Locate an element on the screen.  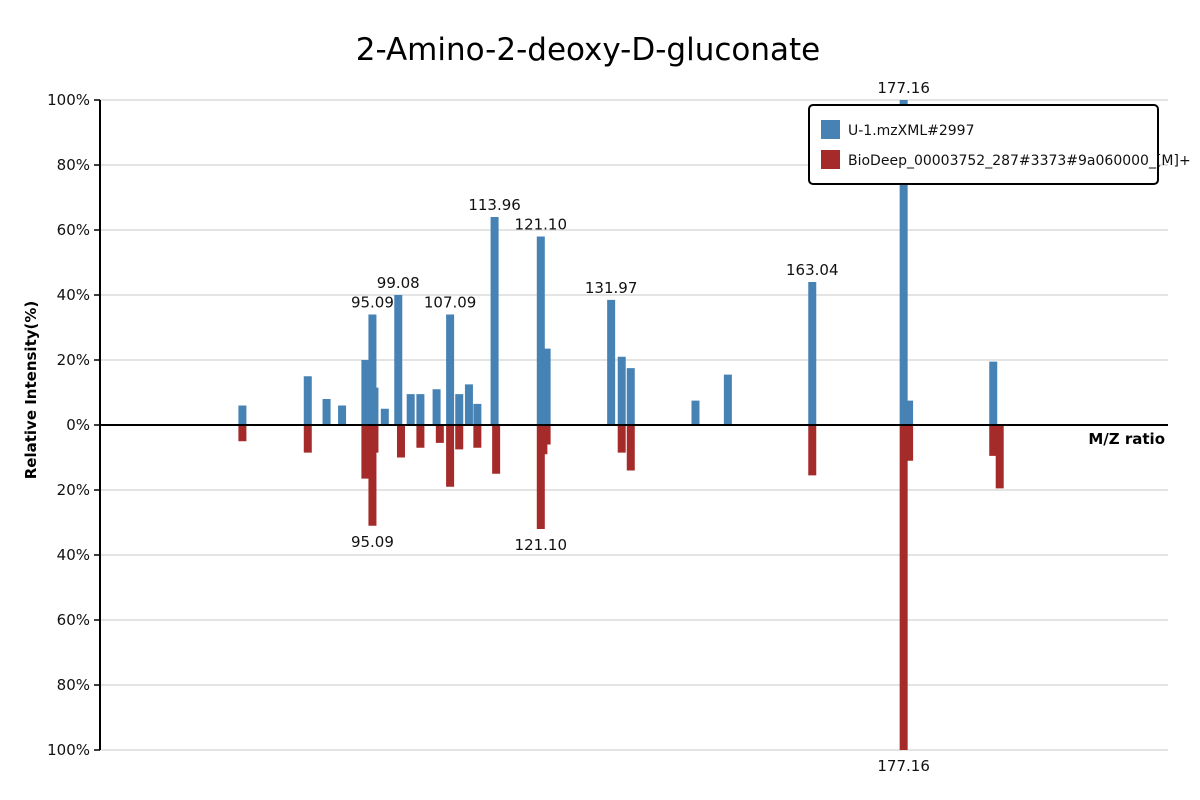
query-peak-label: 99.08 is located at coordinates (398, 283).